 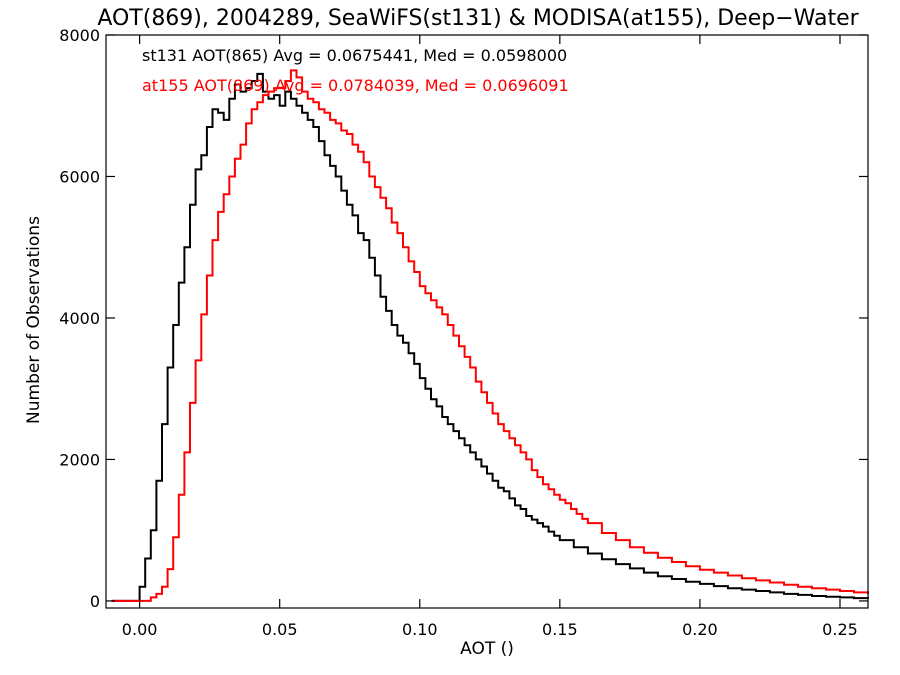 I want to click on x-tick-label: 0.00, so click(x=140, y=629).